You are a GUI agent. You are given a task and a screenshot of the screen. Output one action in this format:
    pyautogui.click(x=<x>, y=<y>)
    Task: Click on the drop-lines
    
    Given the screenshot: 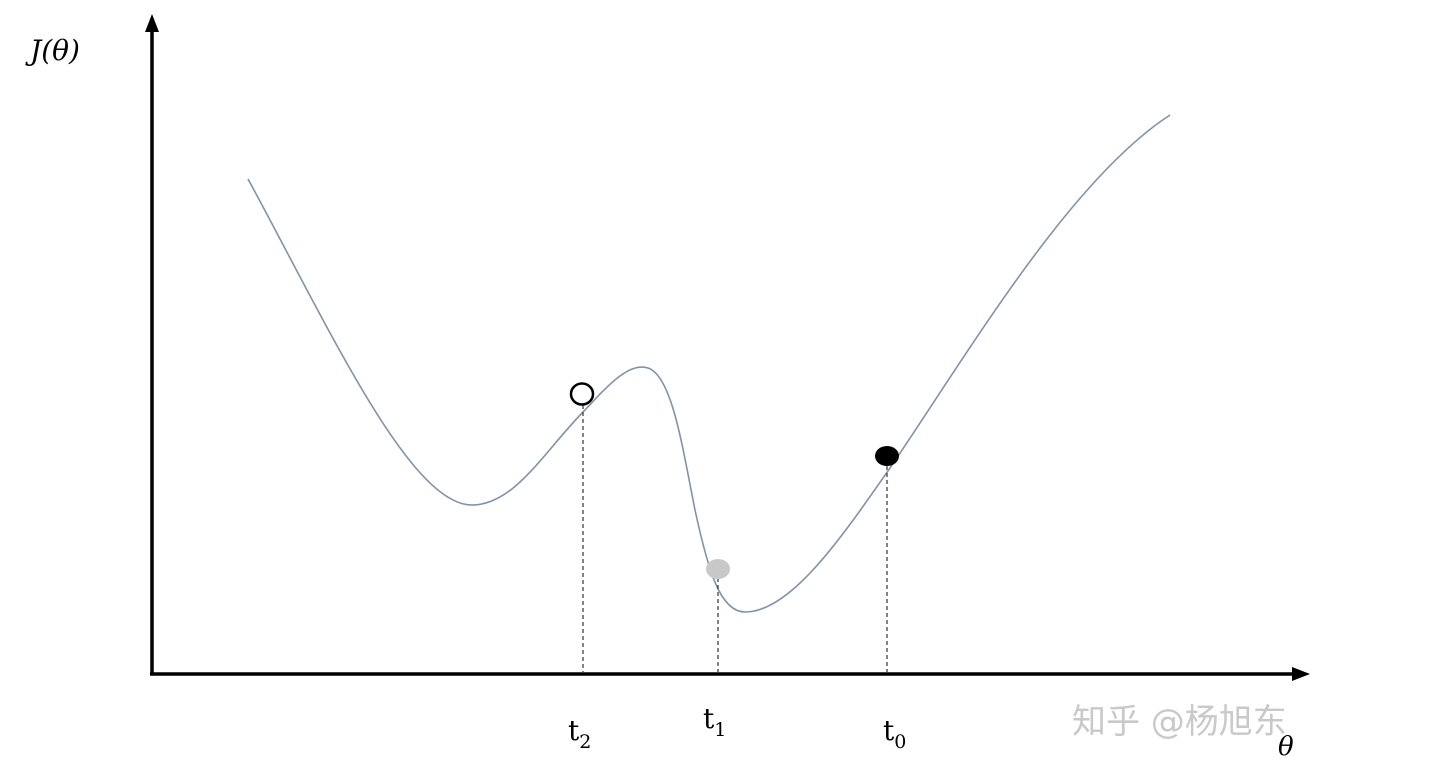 What is the action you would take?
    pyautogui.click(x=735, y=538)
    